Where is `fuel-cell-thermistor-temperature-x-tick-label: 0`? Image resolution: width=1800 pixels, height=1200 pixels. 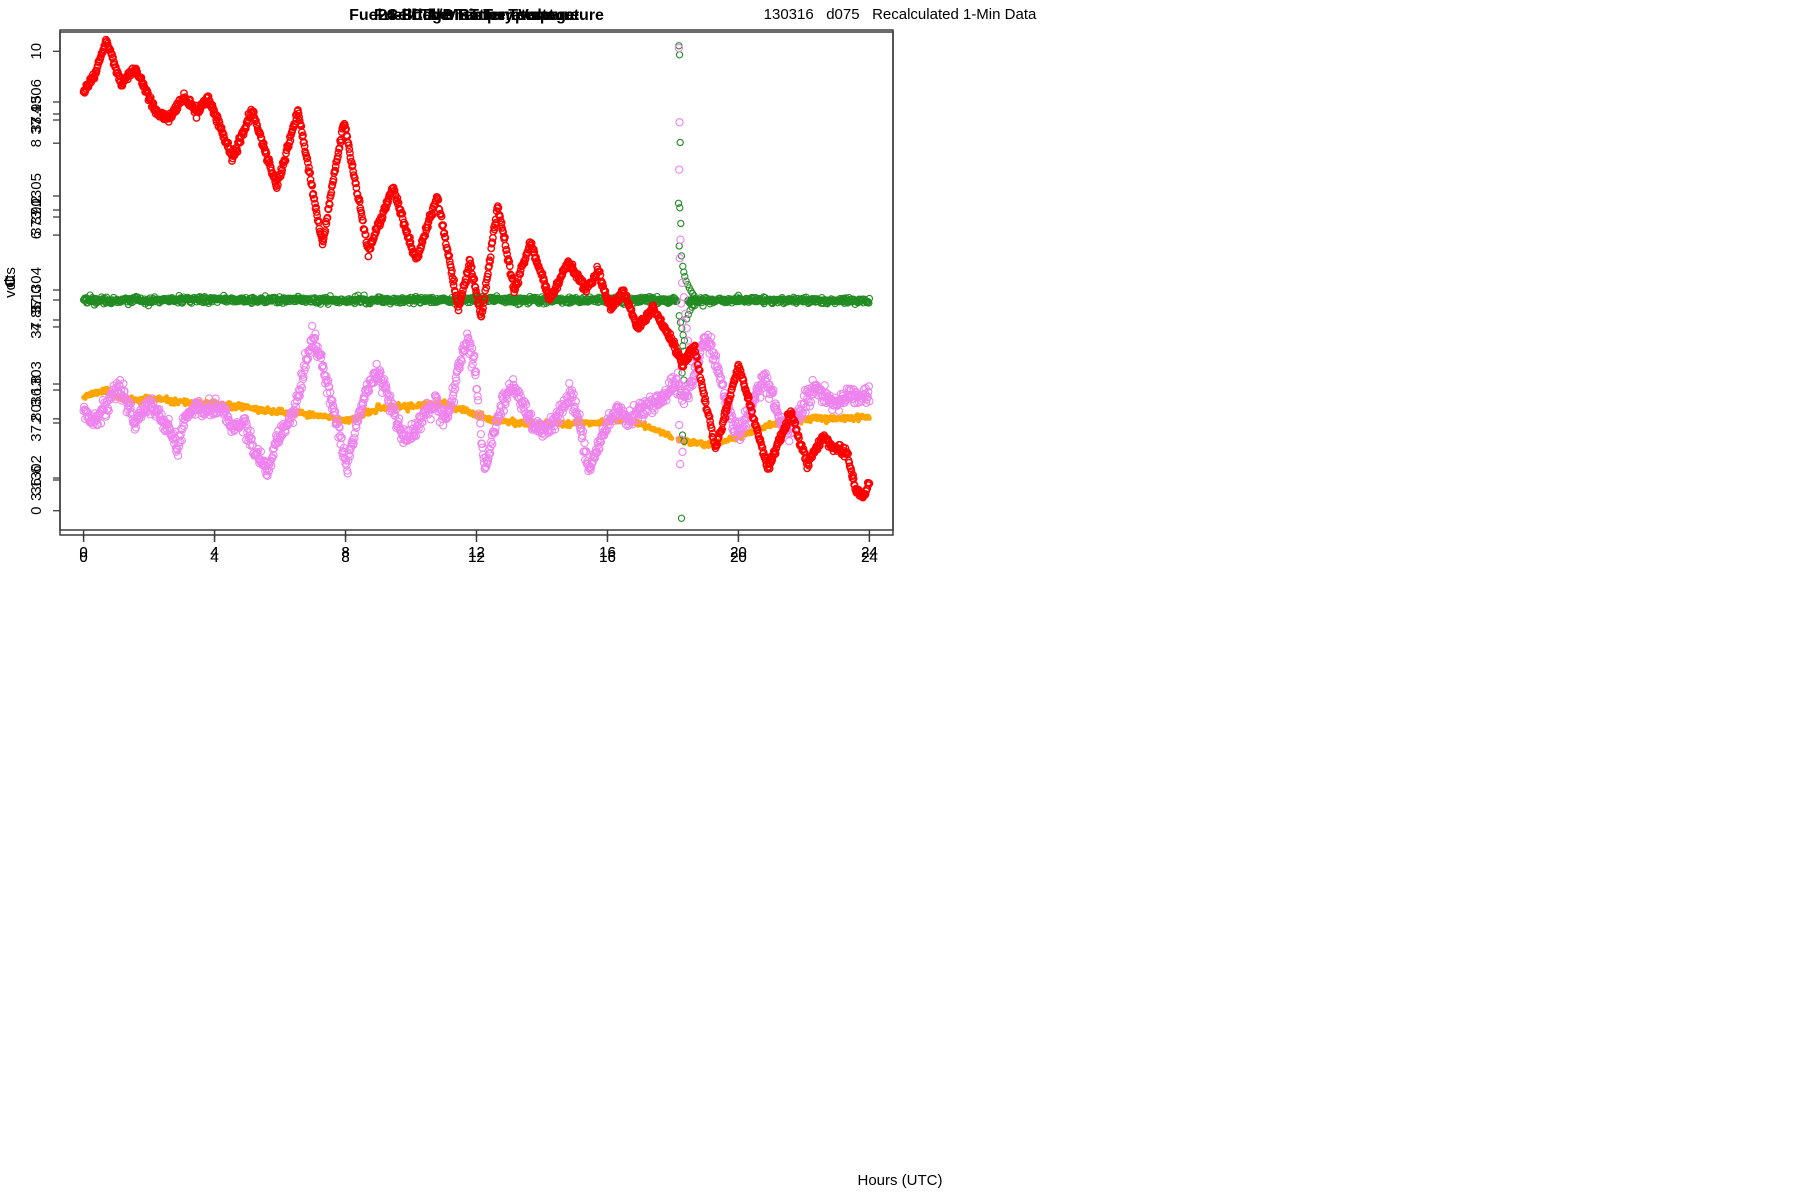
fuel-cell-thermistor-temperature-x-tick-label: 0 is located at coordinates (83, 557).